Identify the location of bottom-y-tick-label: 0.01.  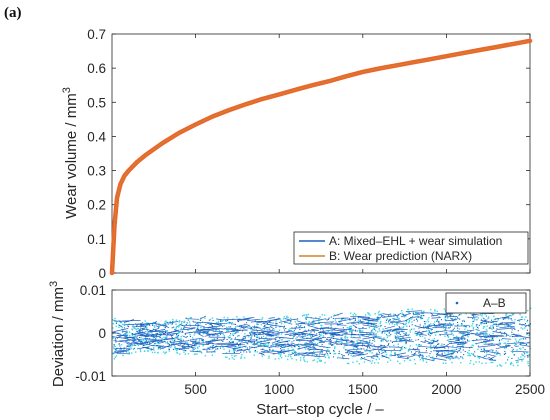
(93, 290).